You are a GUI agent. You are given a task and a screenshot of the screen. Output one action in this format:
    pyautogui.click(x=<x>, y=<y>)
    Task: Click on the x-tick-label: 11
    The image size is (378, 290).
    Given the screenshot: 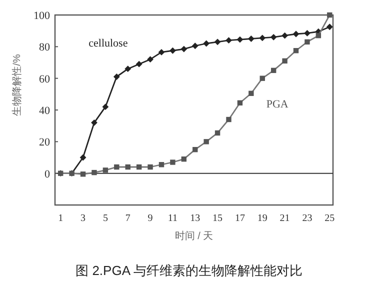 What is the action you would take?
    pyautogui.click(x=173, y=218)
    